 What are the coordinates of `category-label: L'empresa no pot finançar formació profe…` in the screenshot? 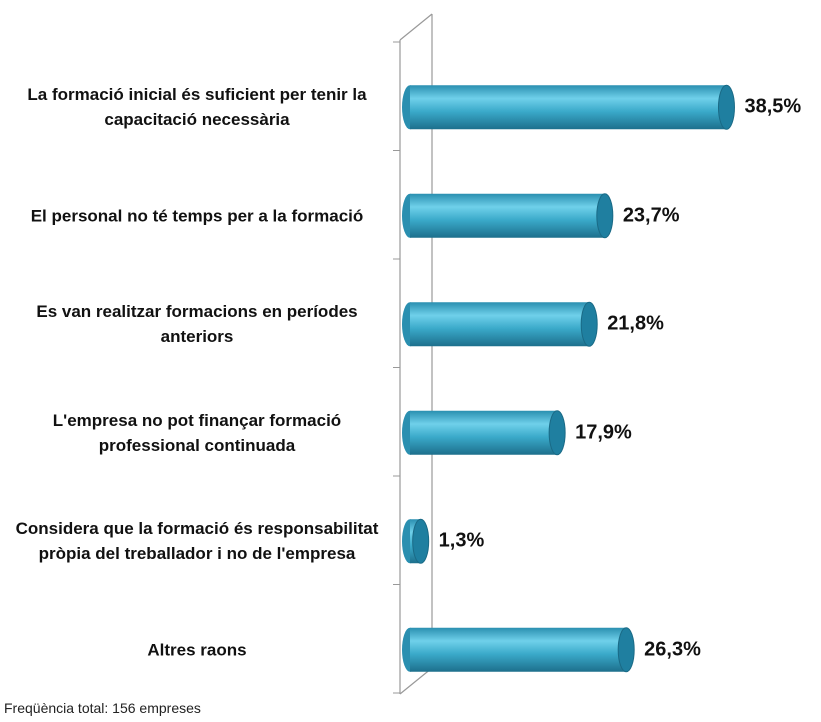 It's located at (197, 432).